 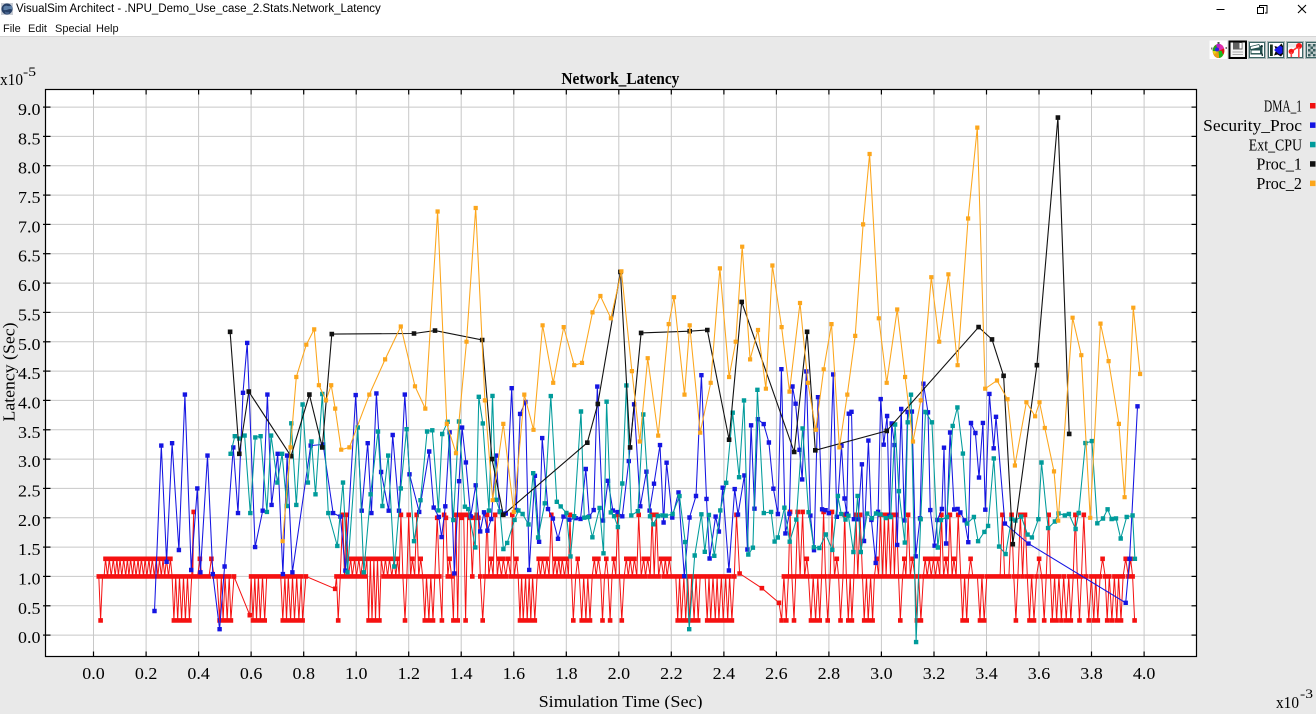 I want to click on svg-text: 0.2, so click(x=146, y=673).